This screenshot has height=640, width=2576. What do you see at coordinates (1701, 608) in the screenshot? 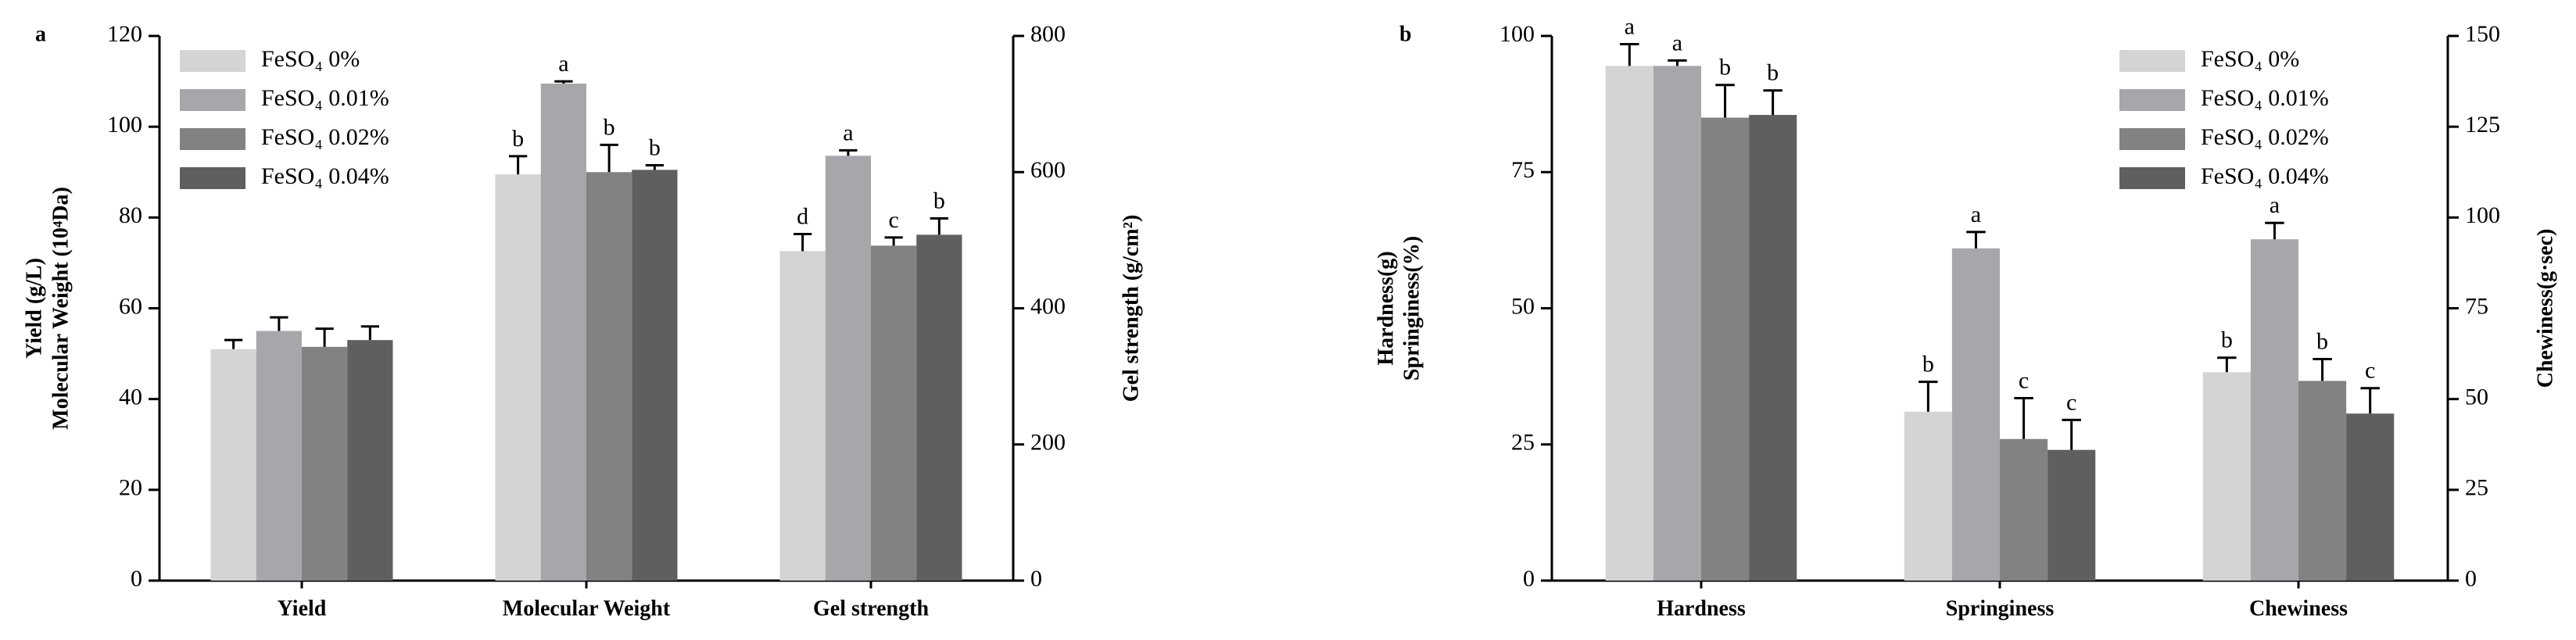
I see `x-tick-label: Hardness` at bounding box center [1701, 608].